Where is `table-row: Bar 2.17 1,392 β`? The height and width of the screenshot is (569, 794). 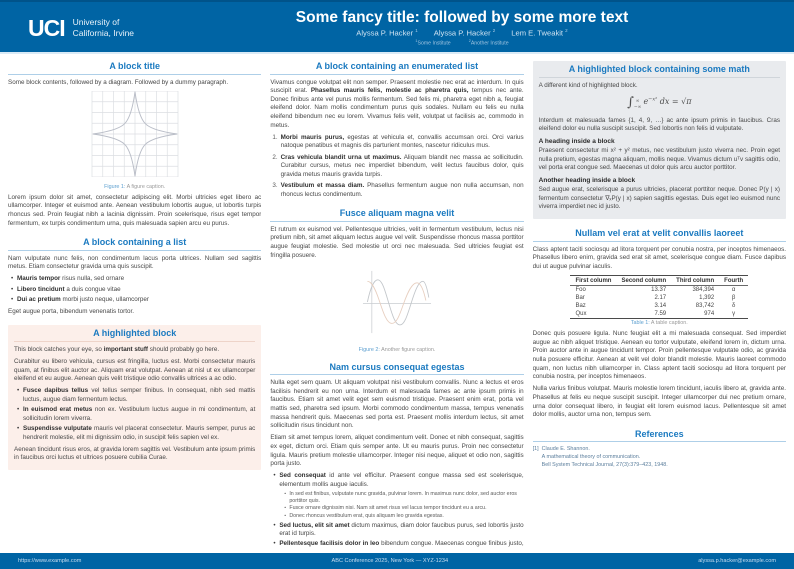 table-row: Bar 2.17 1,392 β is located at coordinates (655, 298).